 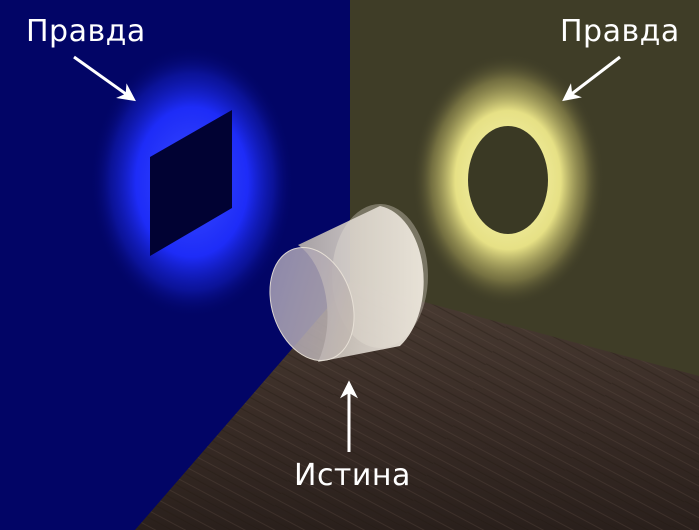 What do you see at coordinates (86, 32) in the screenshot?
I see `label-truth-left: Правда` at bounding box center [86, 32].